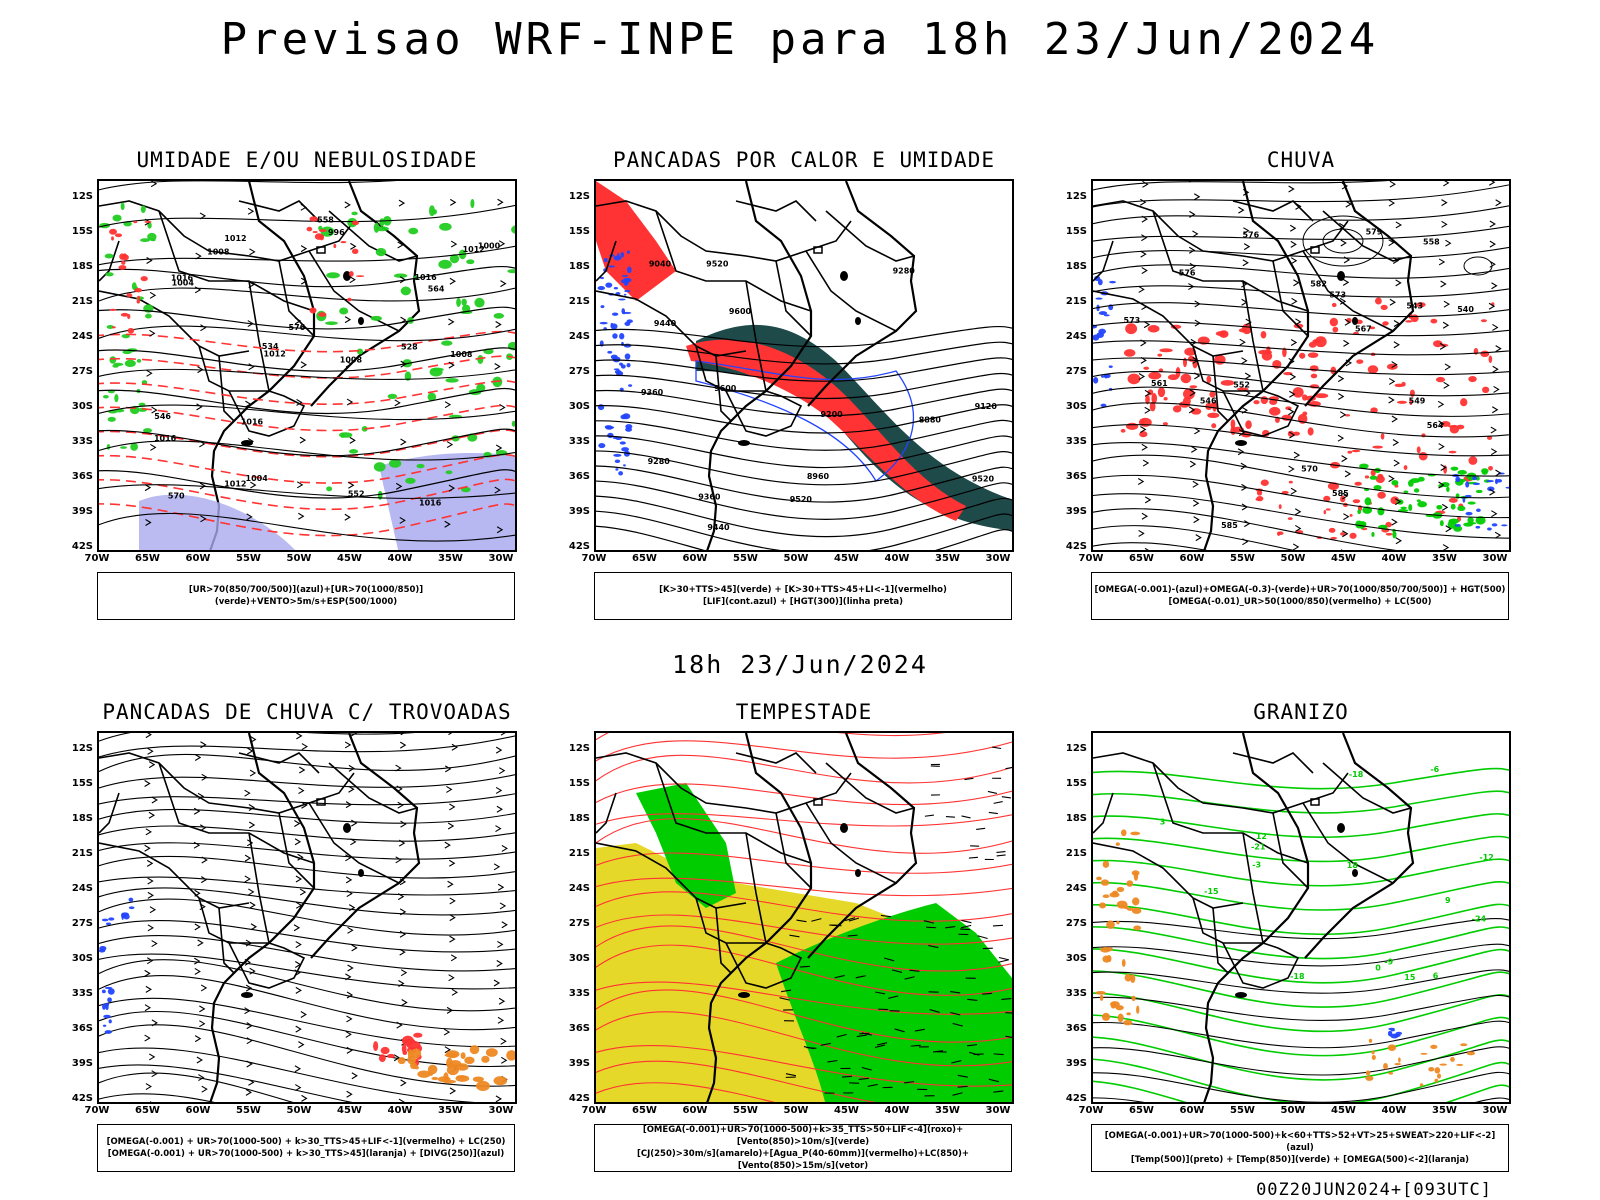 The height and width of the screenshot is (1200, 1600). Describe the element at coordinates (1448, 900) in the screenshot. I see `contour-label: 9` at that location.